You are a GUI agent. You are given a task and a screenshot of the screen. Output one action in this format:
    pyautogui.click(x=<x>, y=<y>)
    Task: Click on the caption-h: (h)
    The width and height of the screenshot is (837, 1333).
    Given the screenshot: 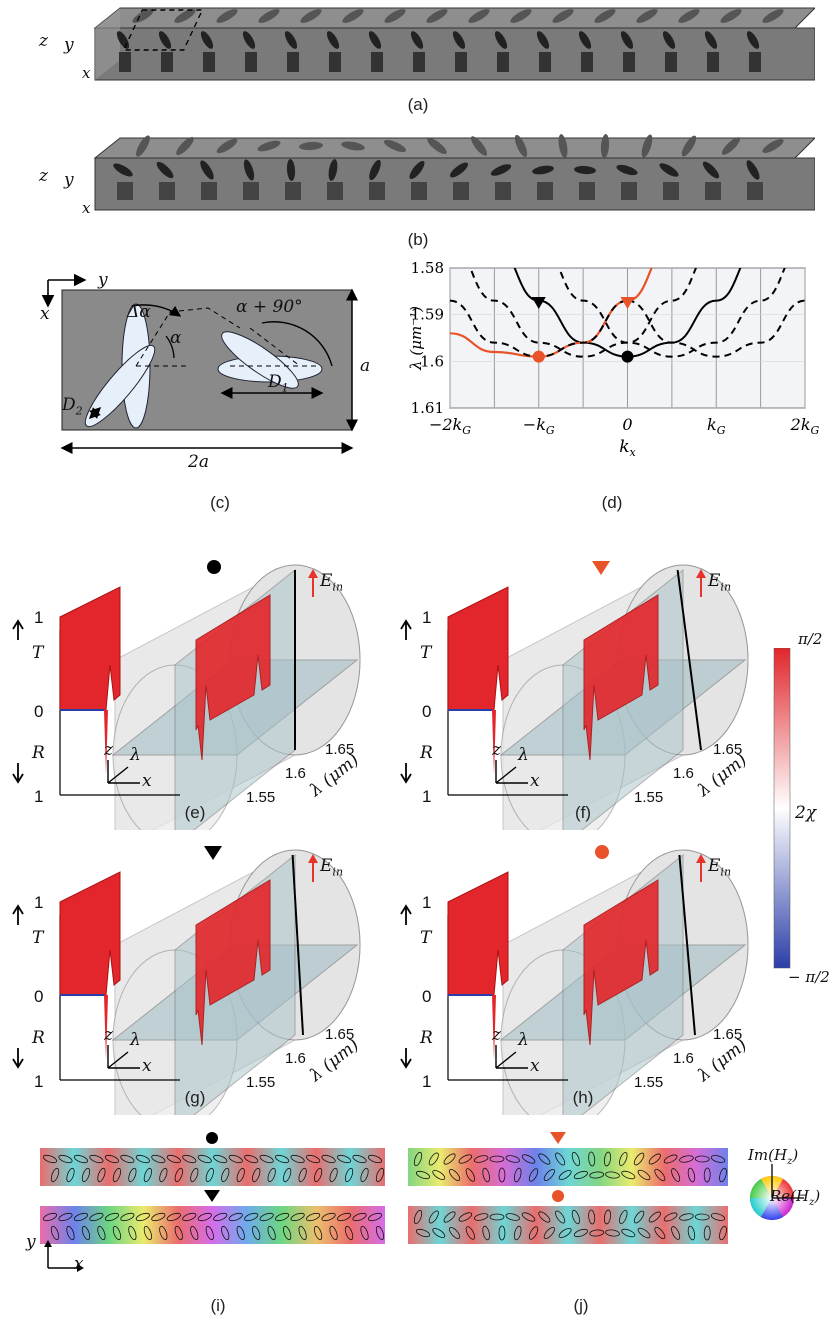 What is the action you would take?
    pyautogui.click(x=583, y=1097)
    